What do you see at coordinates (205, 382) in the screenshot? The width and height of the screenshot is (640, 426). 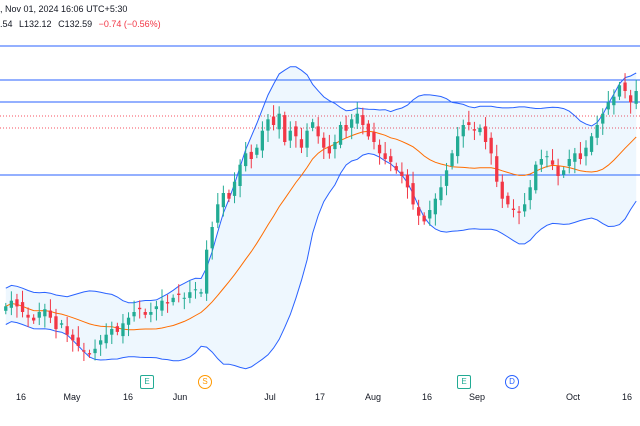 I see `split-event-icon: S` at bounding box center [205, 382].